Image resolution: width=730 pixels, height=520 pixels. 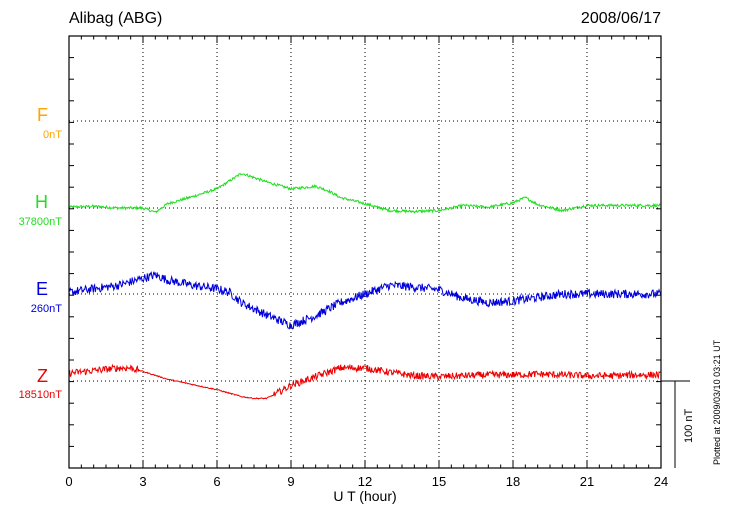 What do you see at coordinates (116, 18) in the screenshot?
I see `station-title: Alibag (ABG)` at bounding box center [116, 18].